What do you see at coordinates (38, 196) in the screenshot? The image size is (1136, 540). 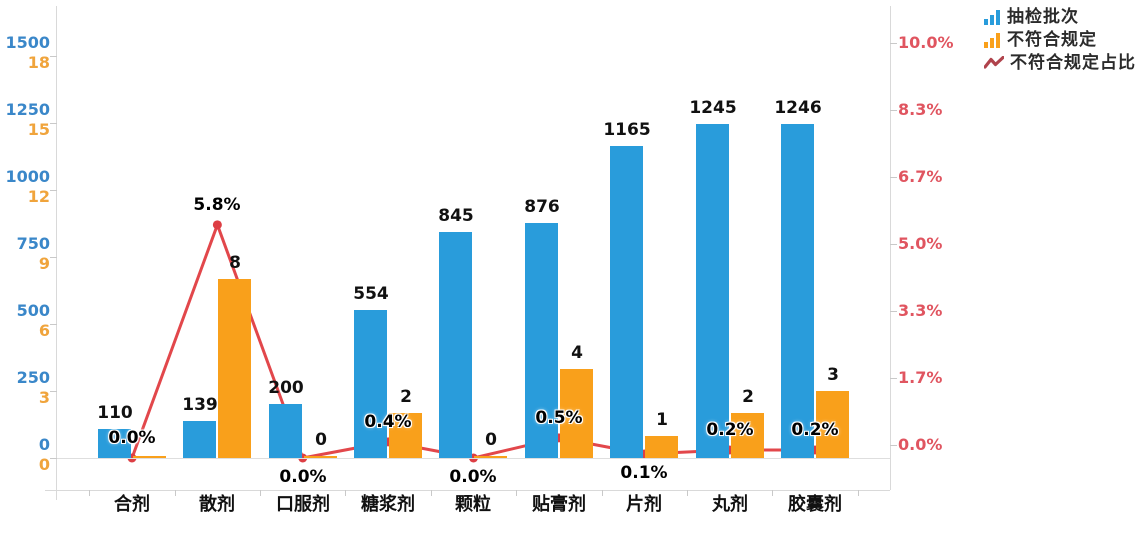 I see `left-axis-orange-tick-label: 12` at bounding box center [38, 196].